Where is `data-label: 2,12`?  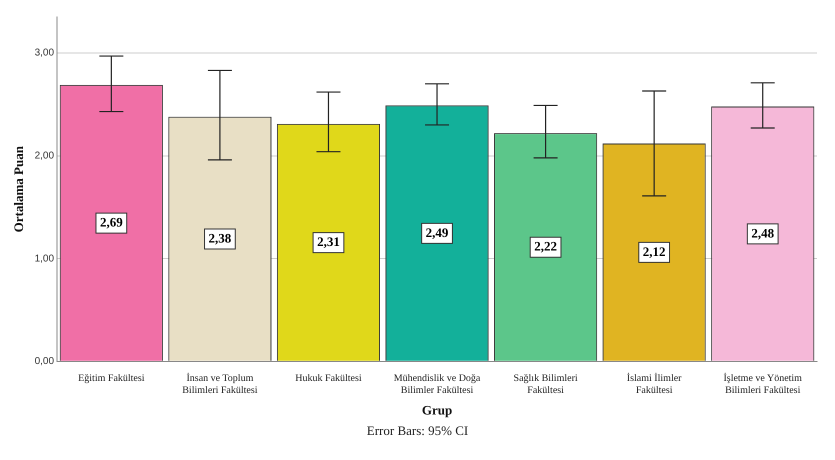
data-label: 2,12 is located at coordinates (654, 251).